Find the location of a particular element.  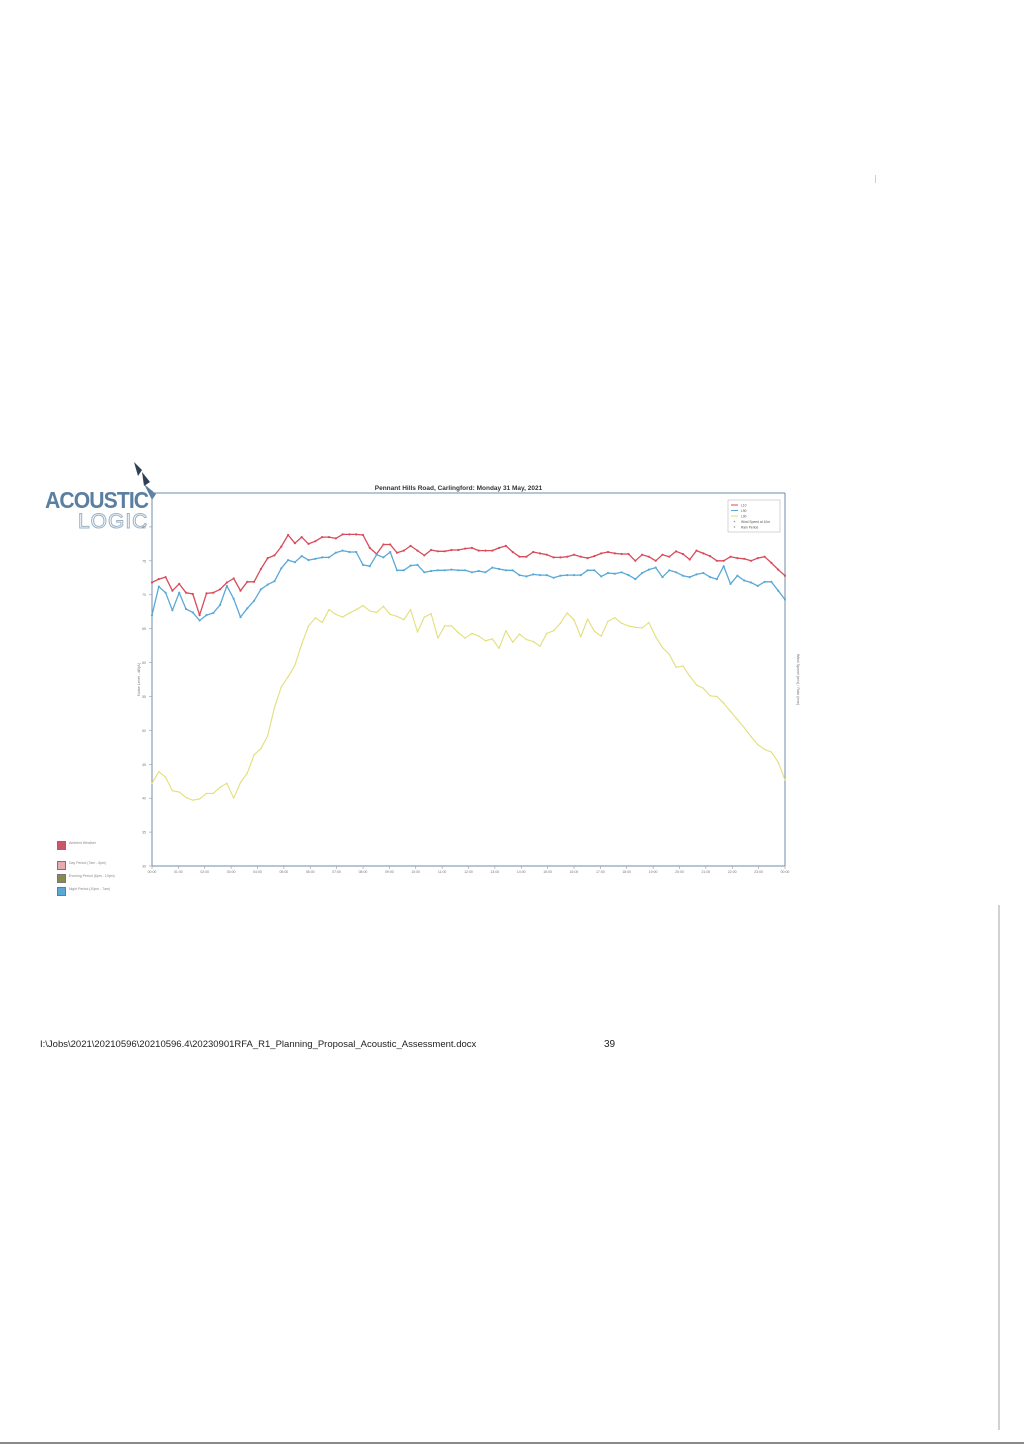

legend-label: Wind Speed at 10m is located at coordinates (755, 522).